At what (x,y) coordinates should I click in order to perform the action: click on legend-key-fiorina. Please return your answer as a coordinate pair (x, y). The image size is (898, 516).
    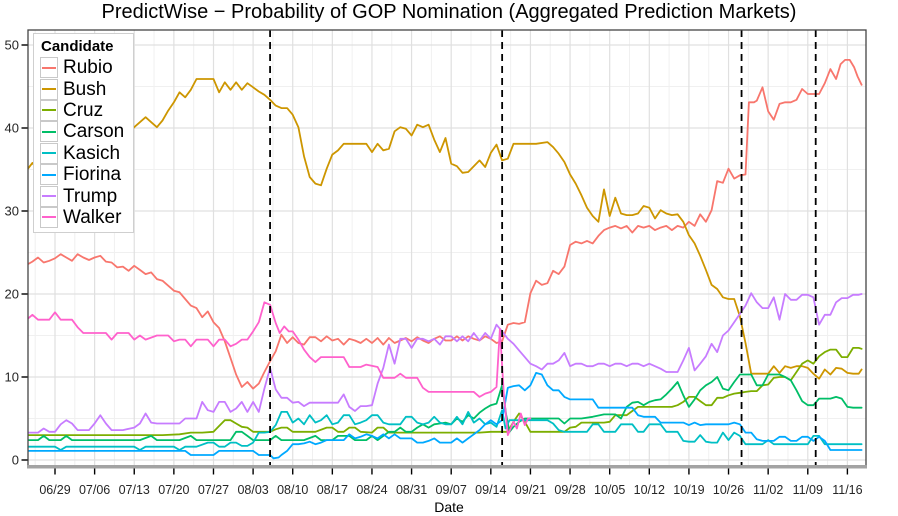
    Looking at the image, I should click on (49, 175).